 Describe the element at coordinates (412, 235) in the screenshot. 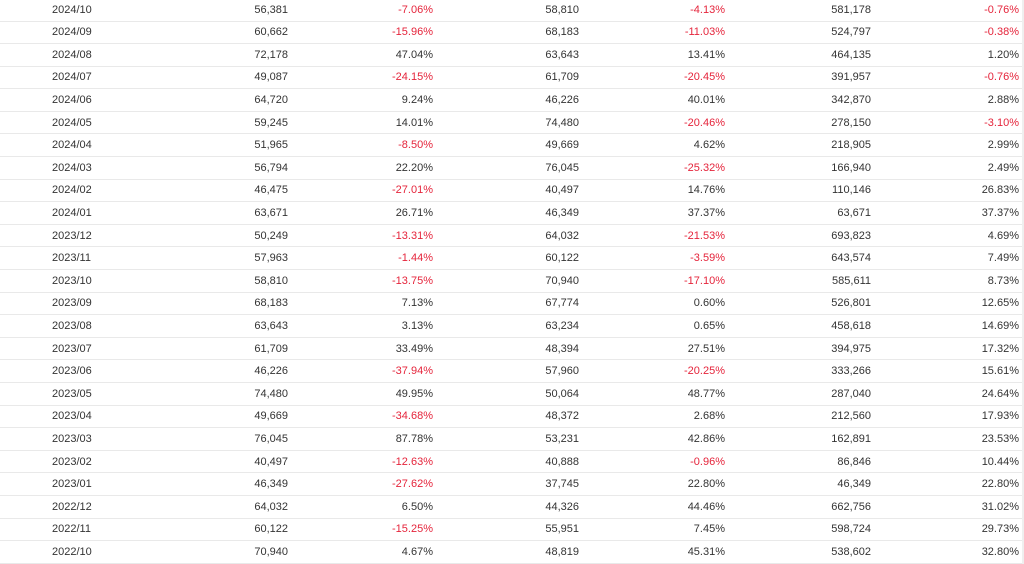

I see `change-1-cell: -13.31%` at that location.